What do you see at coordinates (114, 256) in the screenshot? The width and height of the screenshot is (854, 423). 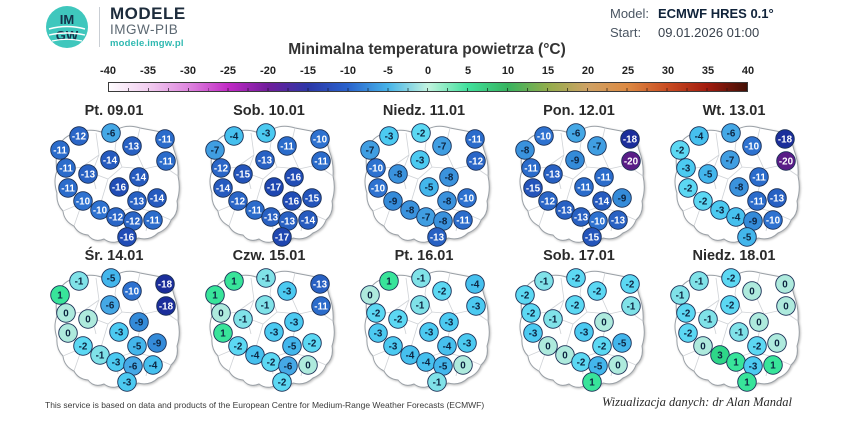 I see `map-day-title: Śr. 14.01` at bounding box center [114, 256].